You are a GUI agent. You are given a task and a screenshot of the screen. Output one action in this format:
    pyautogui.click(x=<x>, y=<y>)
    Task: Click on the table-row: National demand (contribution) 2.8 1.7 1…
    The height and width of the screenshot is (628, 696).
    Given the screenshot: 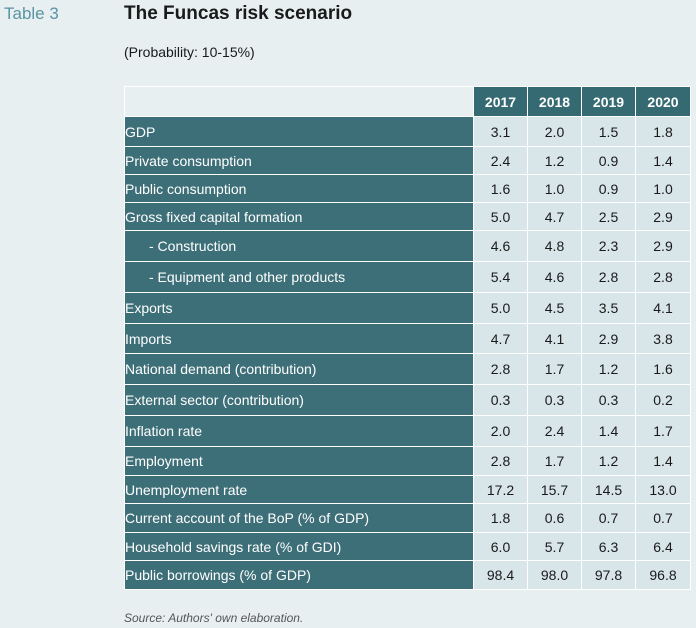 What is the action you would take?
    pyautogui.click(x=407, y=369)
    